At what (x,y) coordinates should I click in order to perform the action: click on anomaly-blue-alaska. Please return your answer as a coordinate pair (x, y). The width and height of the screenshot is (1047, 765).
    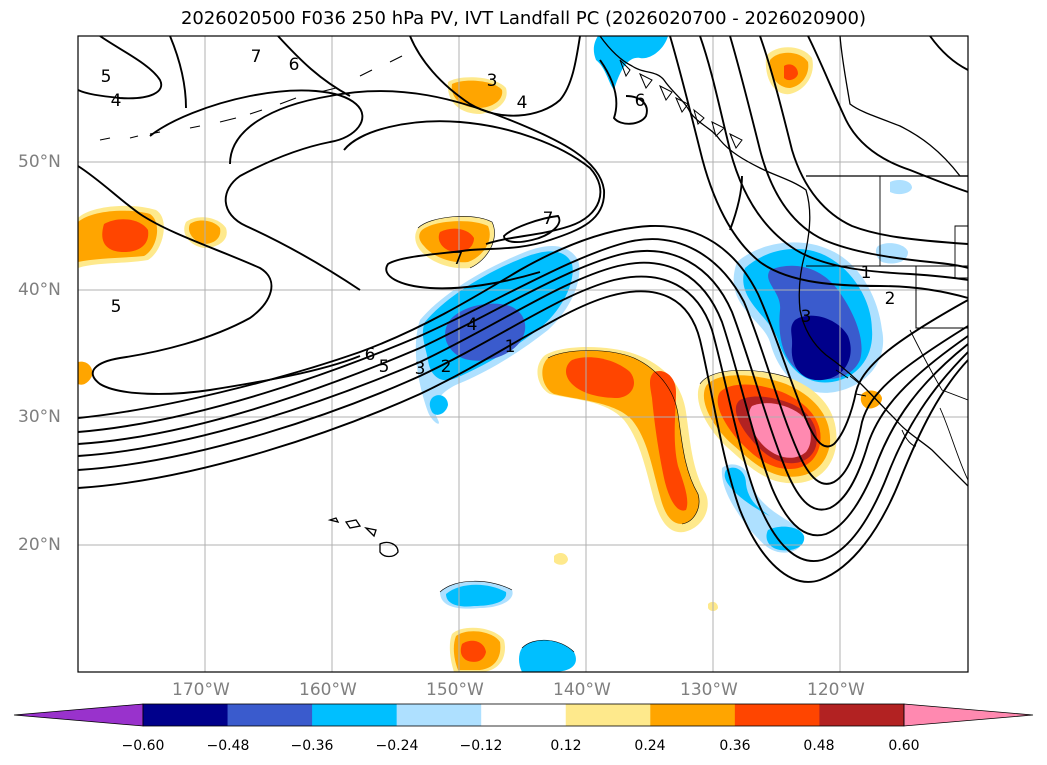
    Looking at the image, I should click on (630, 63).